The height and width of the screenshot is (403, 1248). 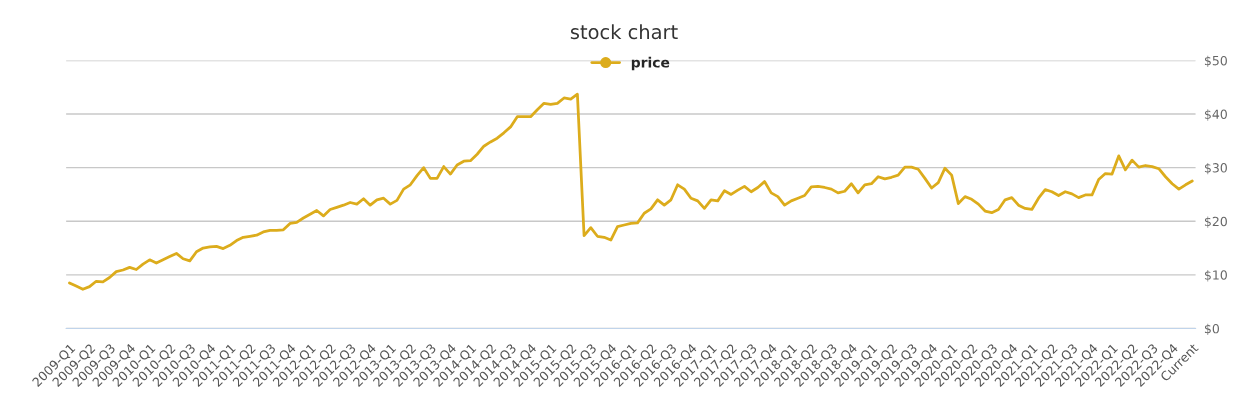 I want to click on y-tick-label: $0, so click(x=1211, y=329).